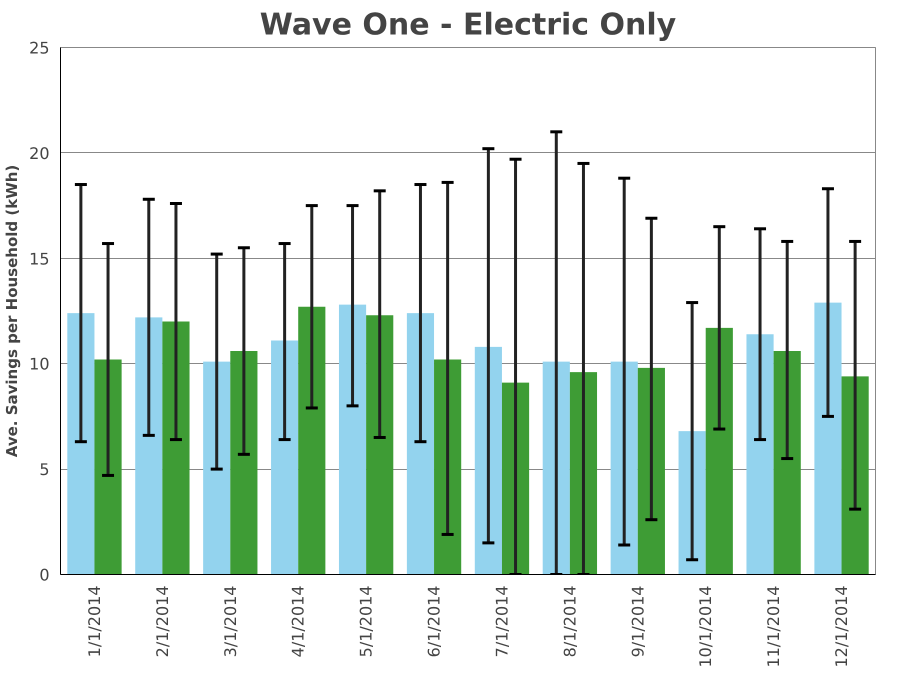 The image size is (899, 675). What do you see at coordinates (298, 622) in the screenshot?
I see `x-tick-label: 4/1/2014` at bounding box center [298, 622].